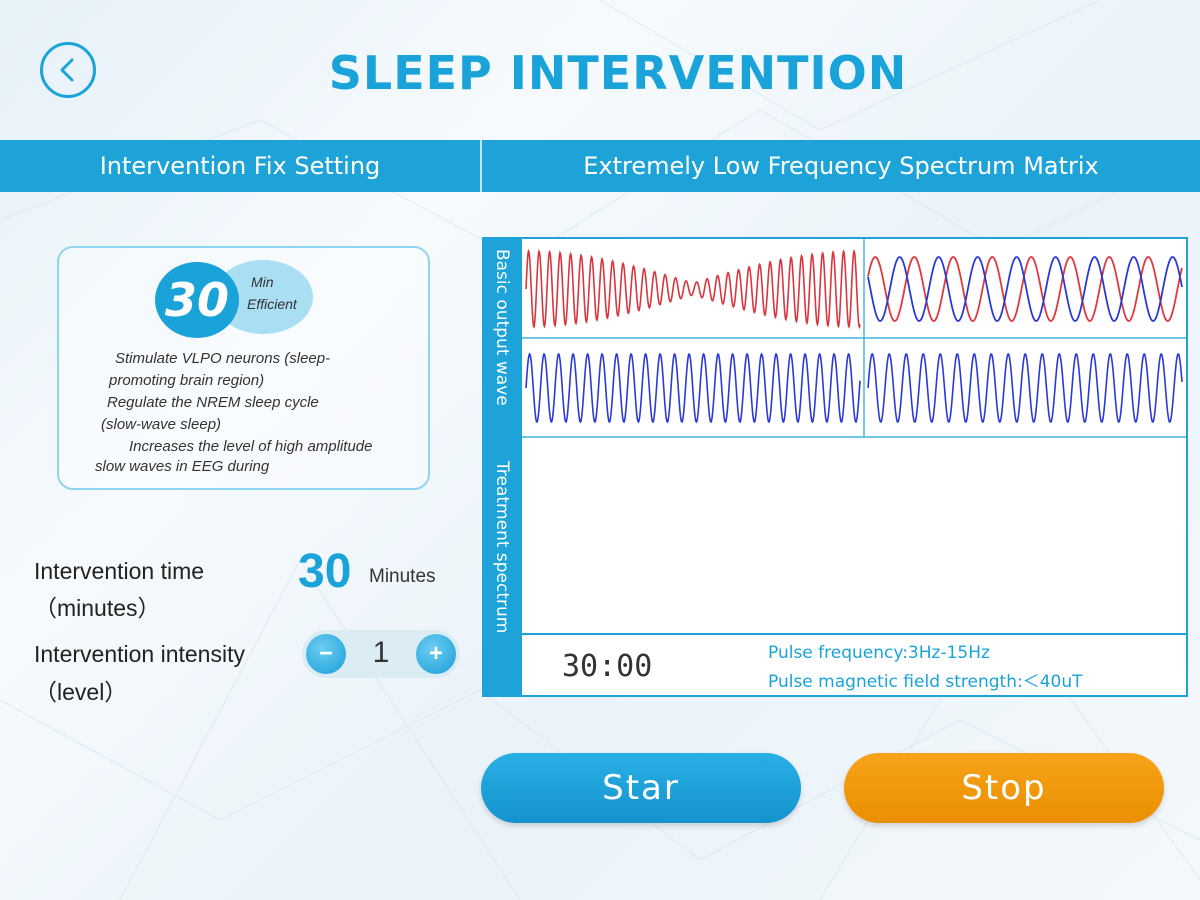 The image size is (1200, 900). I want to click on back-button, so click(68, 70).